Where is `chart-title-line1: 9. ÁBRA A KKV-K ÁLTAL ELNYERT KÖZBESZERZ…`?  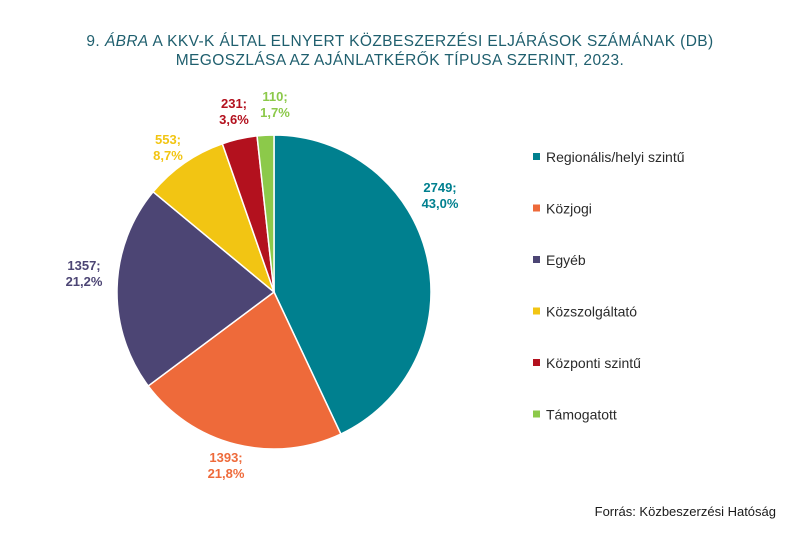 chart-title-line1: 9. ÁBRA A KKV-K ÁLTAL ELNYERT KÖZBESZERZ… is located at coordinates (400, 41).